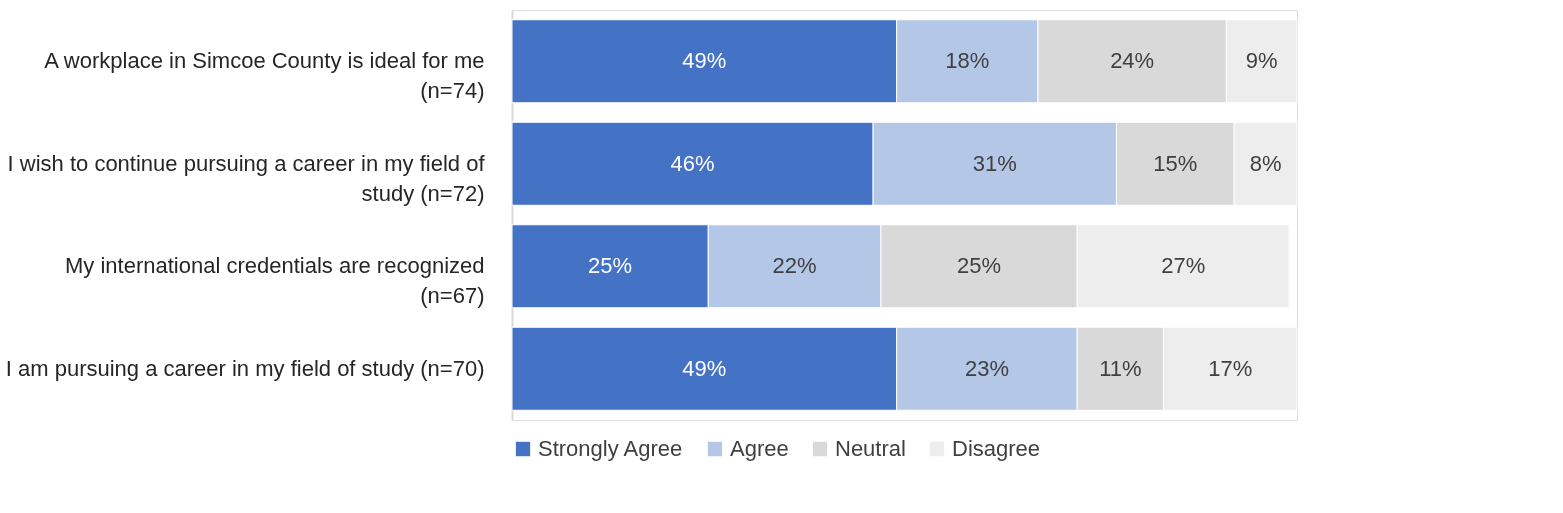 This screenshot has height=513, width=1563. I want to click on data-label: 18%, so click(967, 61).